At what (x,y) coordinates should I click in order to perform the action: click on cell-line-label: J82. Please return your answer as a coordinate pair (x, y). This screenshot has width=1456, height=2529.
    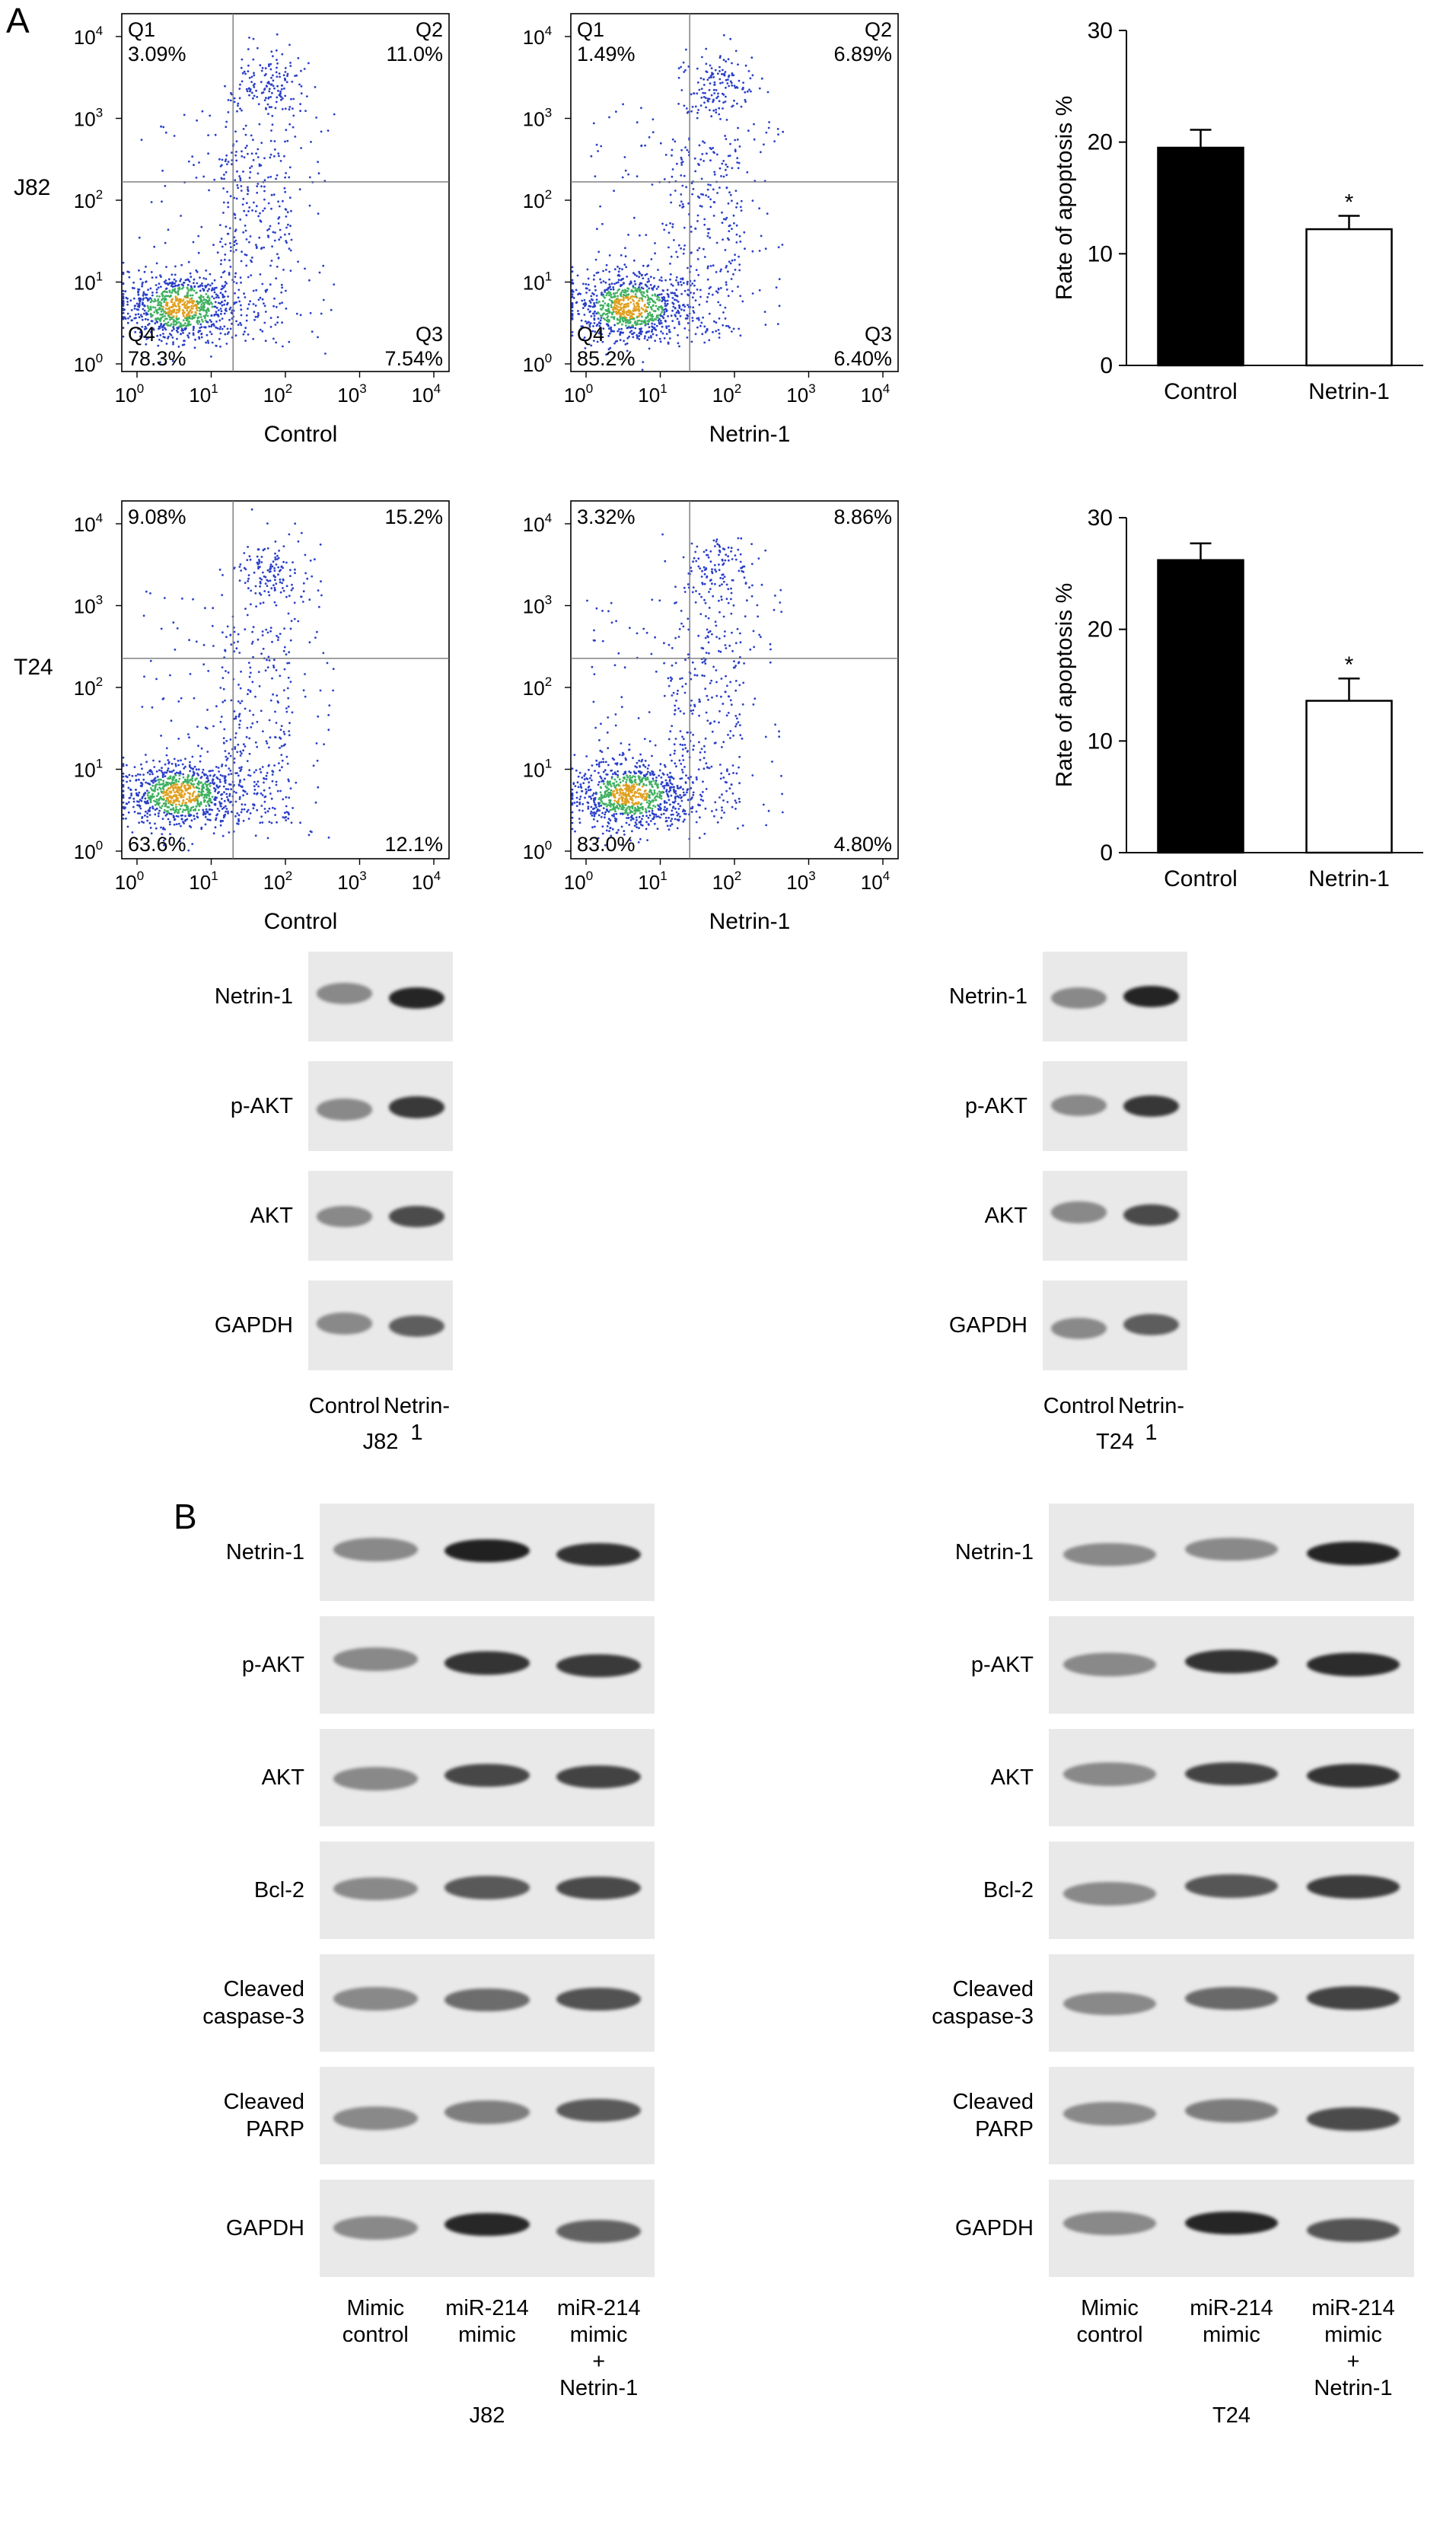
    Looking at the image, I should click on (380, 1442).